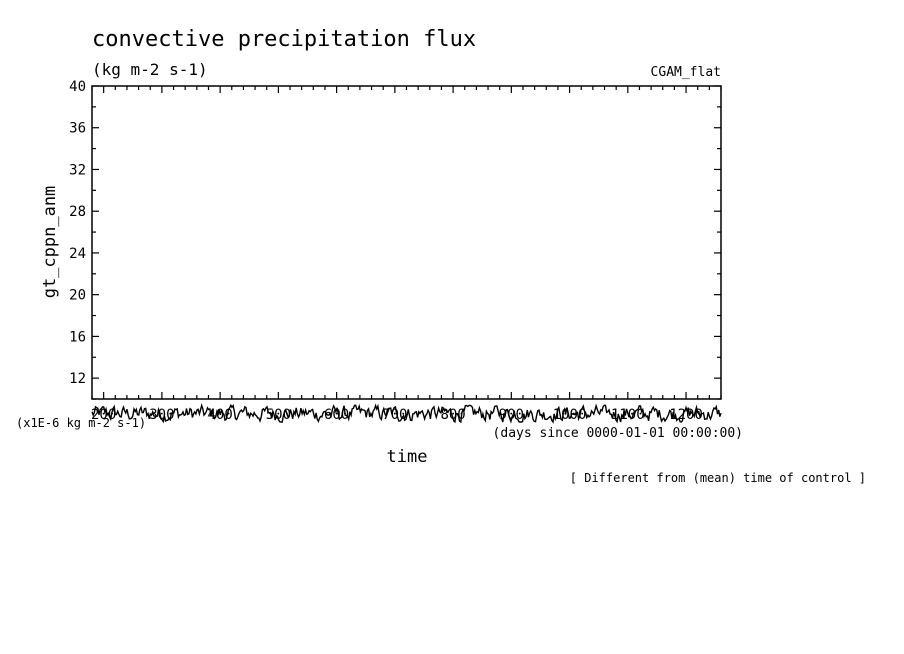  Describe the element at coordinates (77, 129) in the screenshot. I see `y-tick-label: 36` at that location.